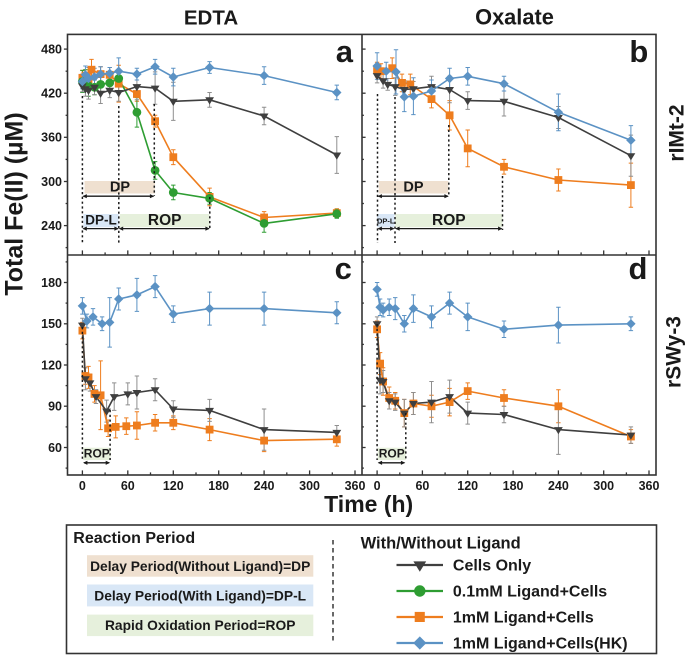 This screenshot has height=670, width=700. Describe the element at coordinates (51, 324) in the screenshot. I see `svg-text: 150` at that location.